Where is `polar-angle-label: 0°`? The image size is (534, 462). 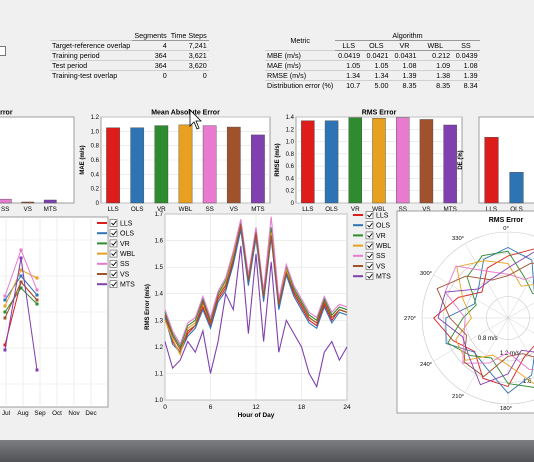 polar-angle-label: 0° is located at coordinates (506, 229).